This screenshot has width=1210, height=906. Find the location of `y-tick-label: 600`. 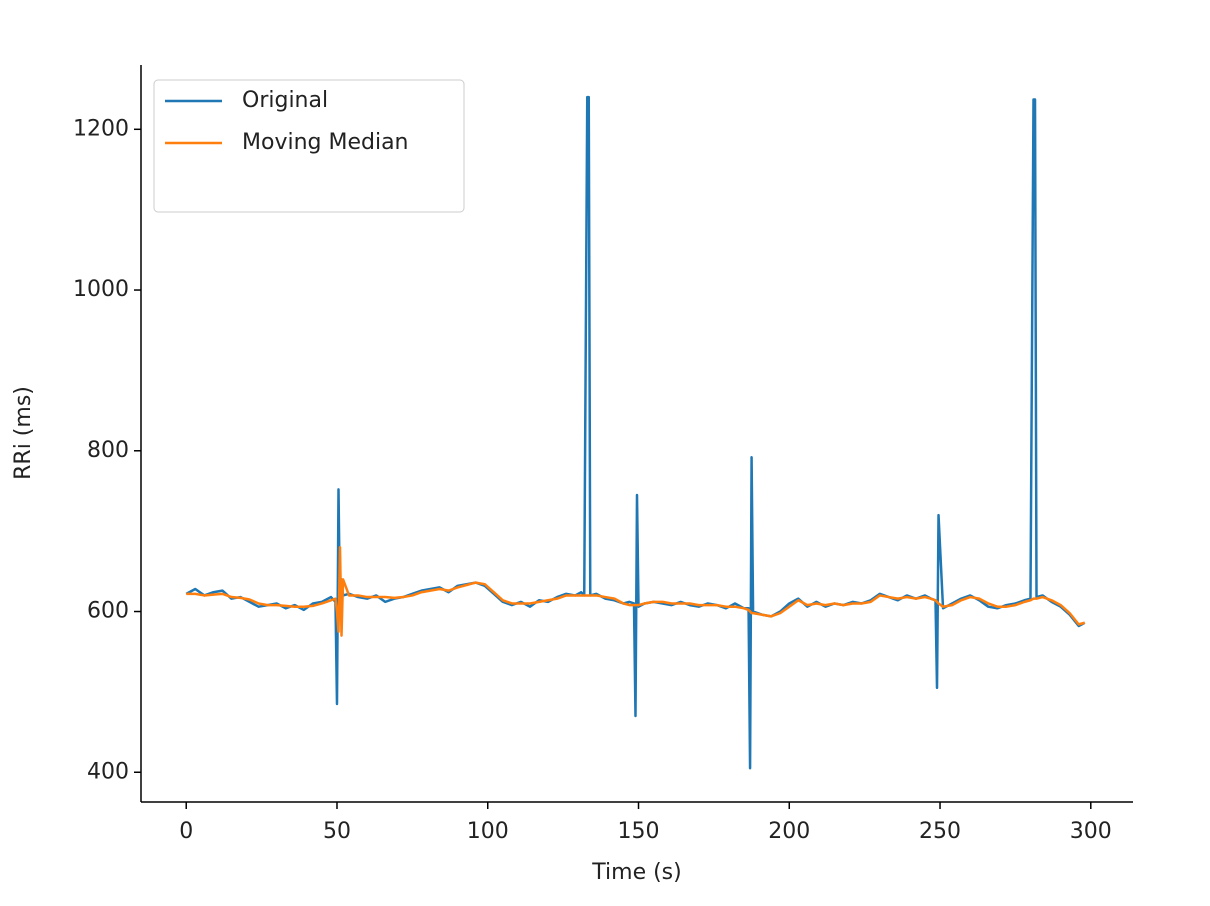

y-tick-label: 600 is located at coordinates (108, 611).